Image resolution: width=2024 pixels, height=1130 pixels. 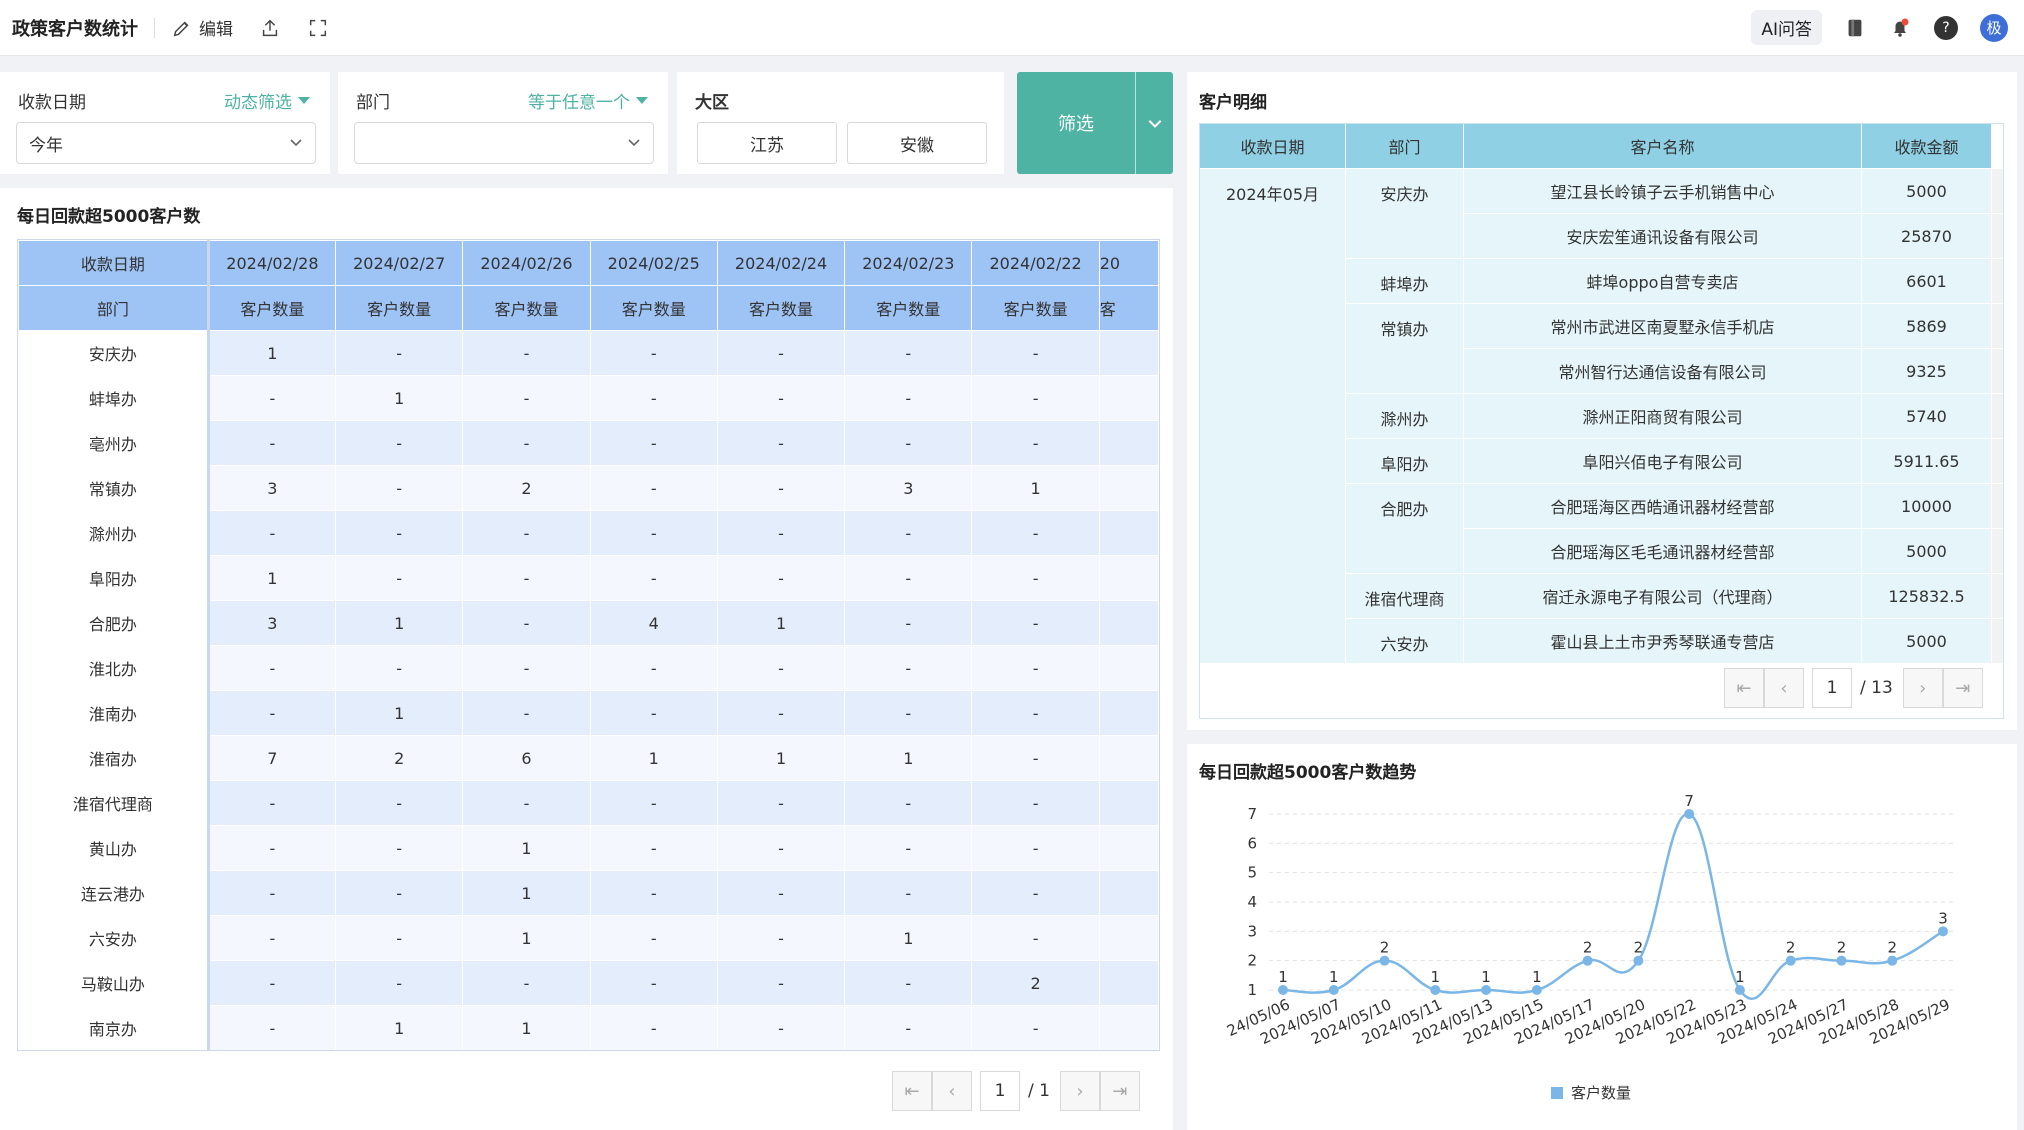 What do you see at coordinates (1128, 263) in the screenshot?
I see `header-date: 20` at bounding box center [1128, 263].